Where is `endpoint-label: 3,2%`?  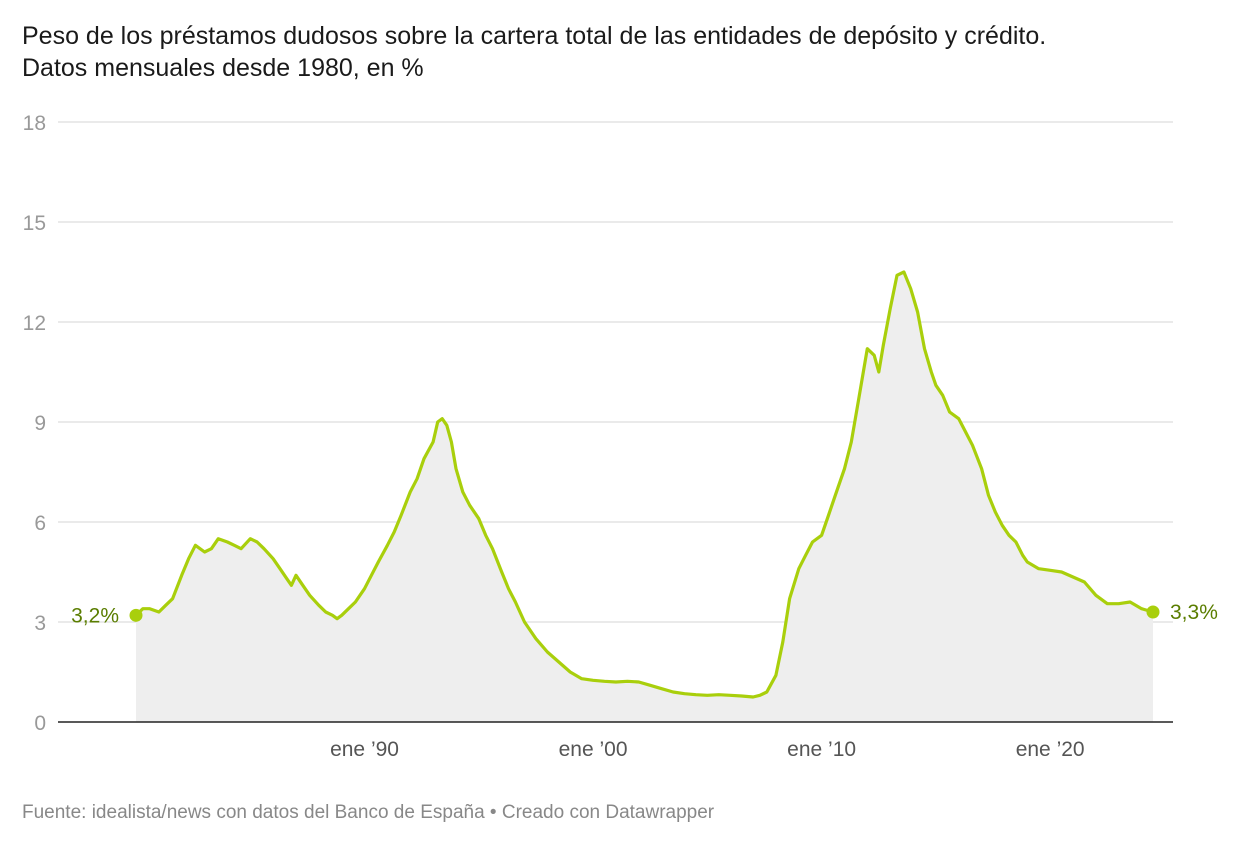 endpoint-label: 3,2% is located at coordinates (95, 615).